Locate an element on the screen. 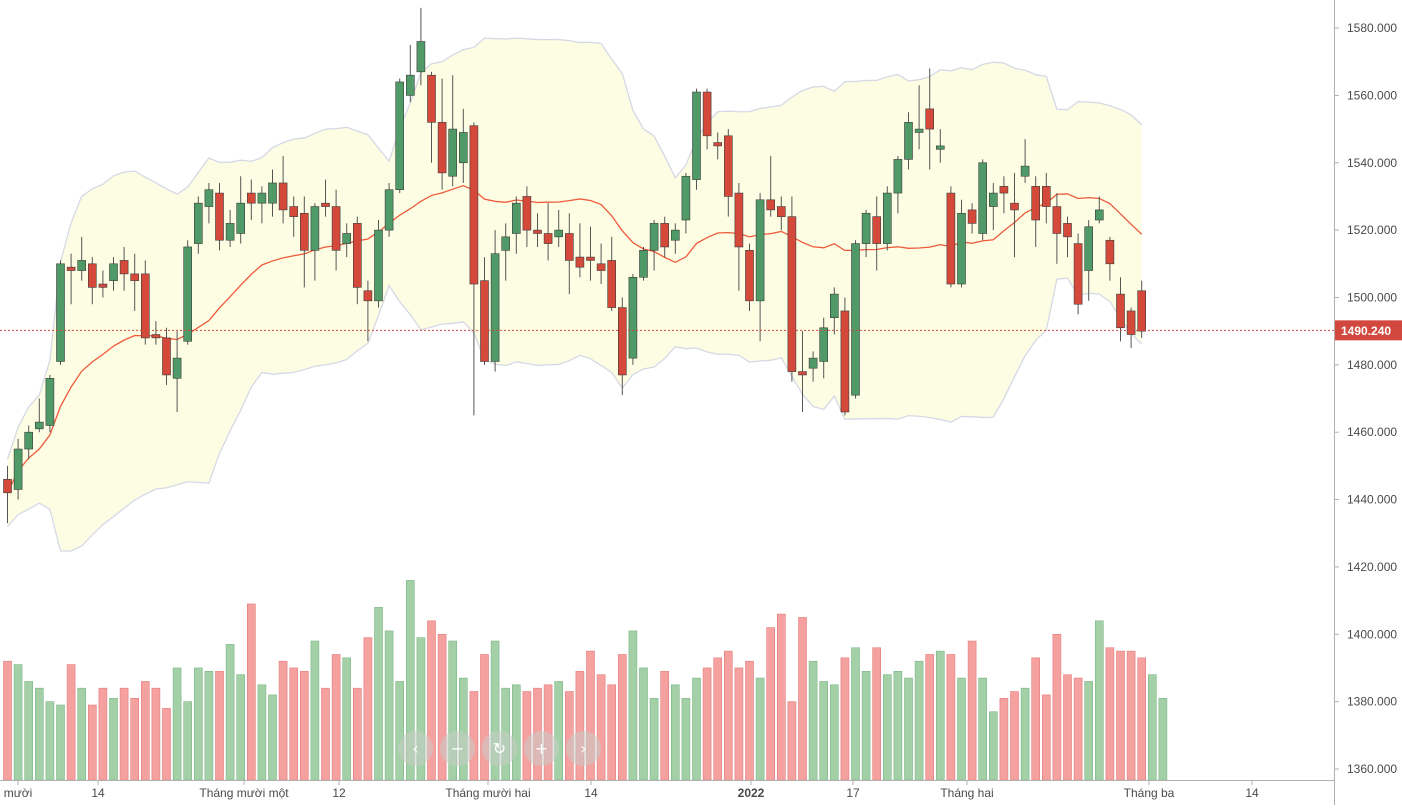  navigation-controls: ‹ − ↻ + › is located at coordinates (501, 749).